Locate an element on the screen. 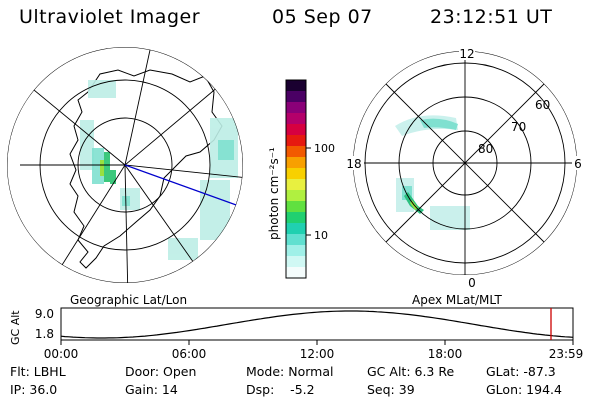 The width and height of the screenshot is (600, 400). mlt-label-6: 6 is located at coordinates (578, 164).